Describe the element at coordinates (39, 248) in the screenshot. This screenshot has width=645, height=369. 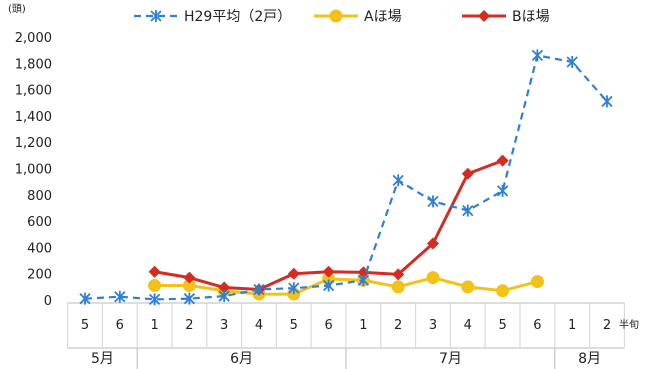
I see `y-tick-label: 400` at that location.